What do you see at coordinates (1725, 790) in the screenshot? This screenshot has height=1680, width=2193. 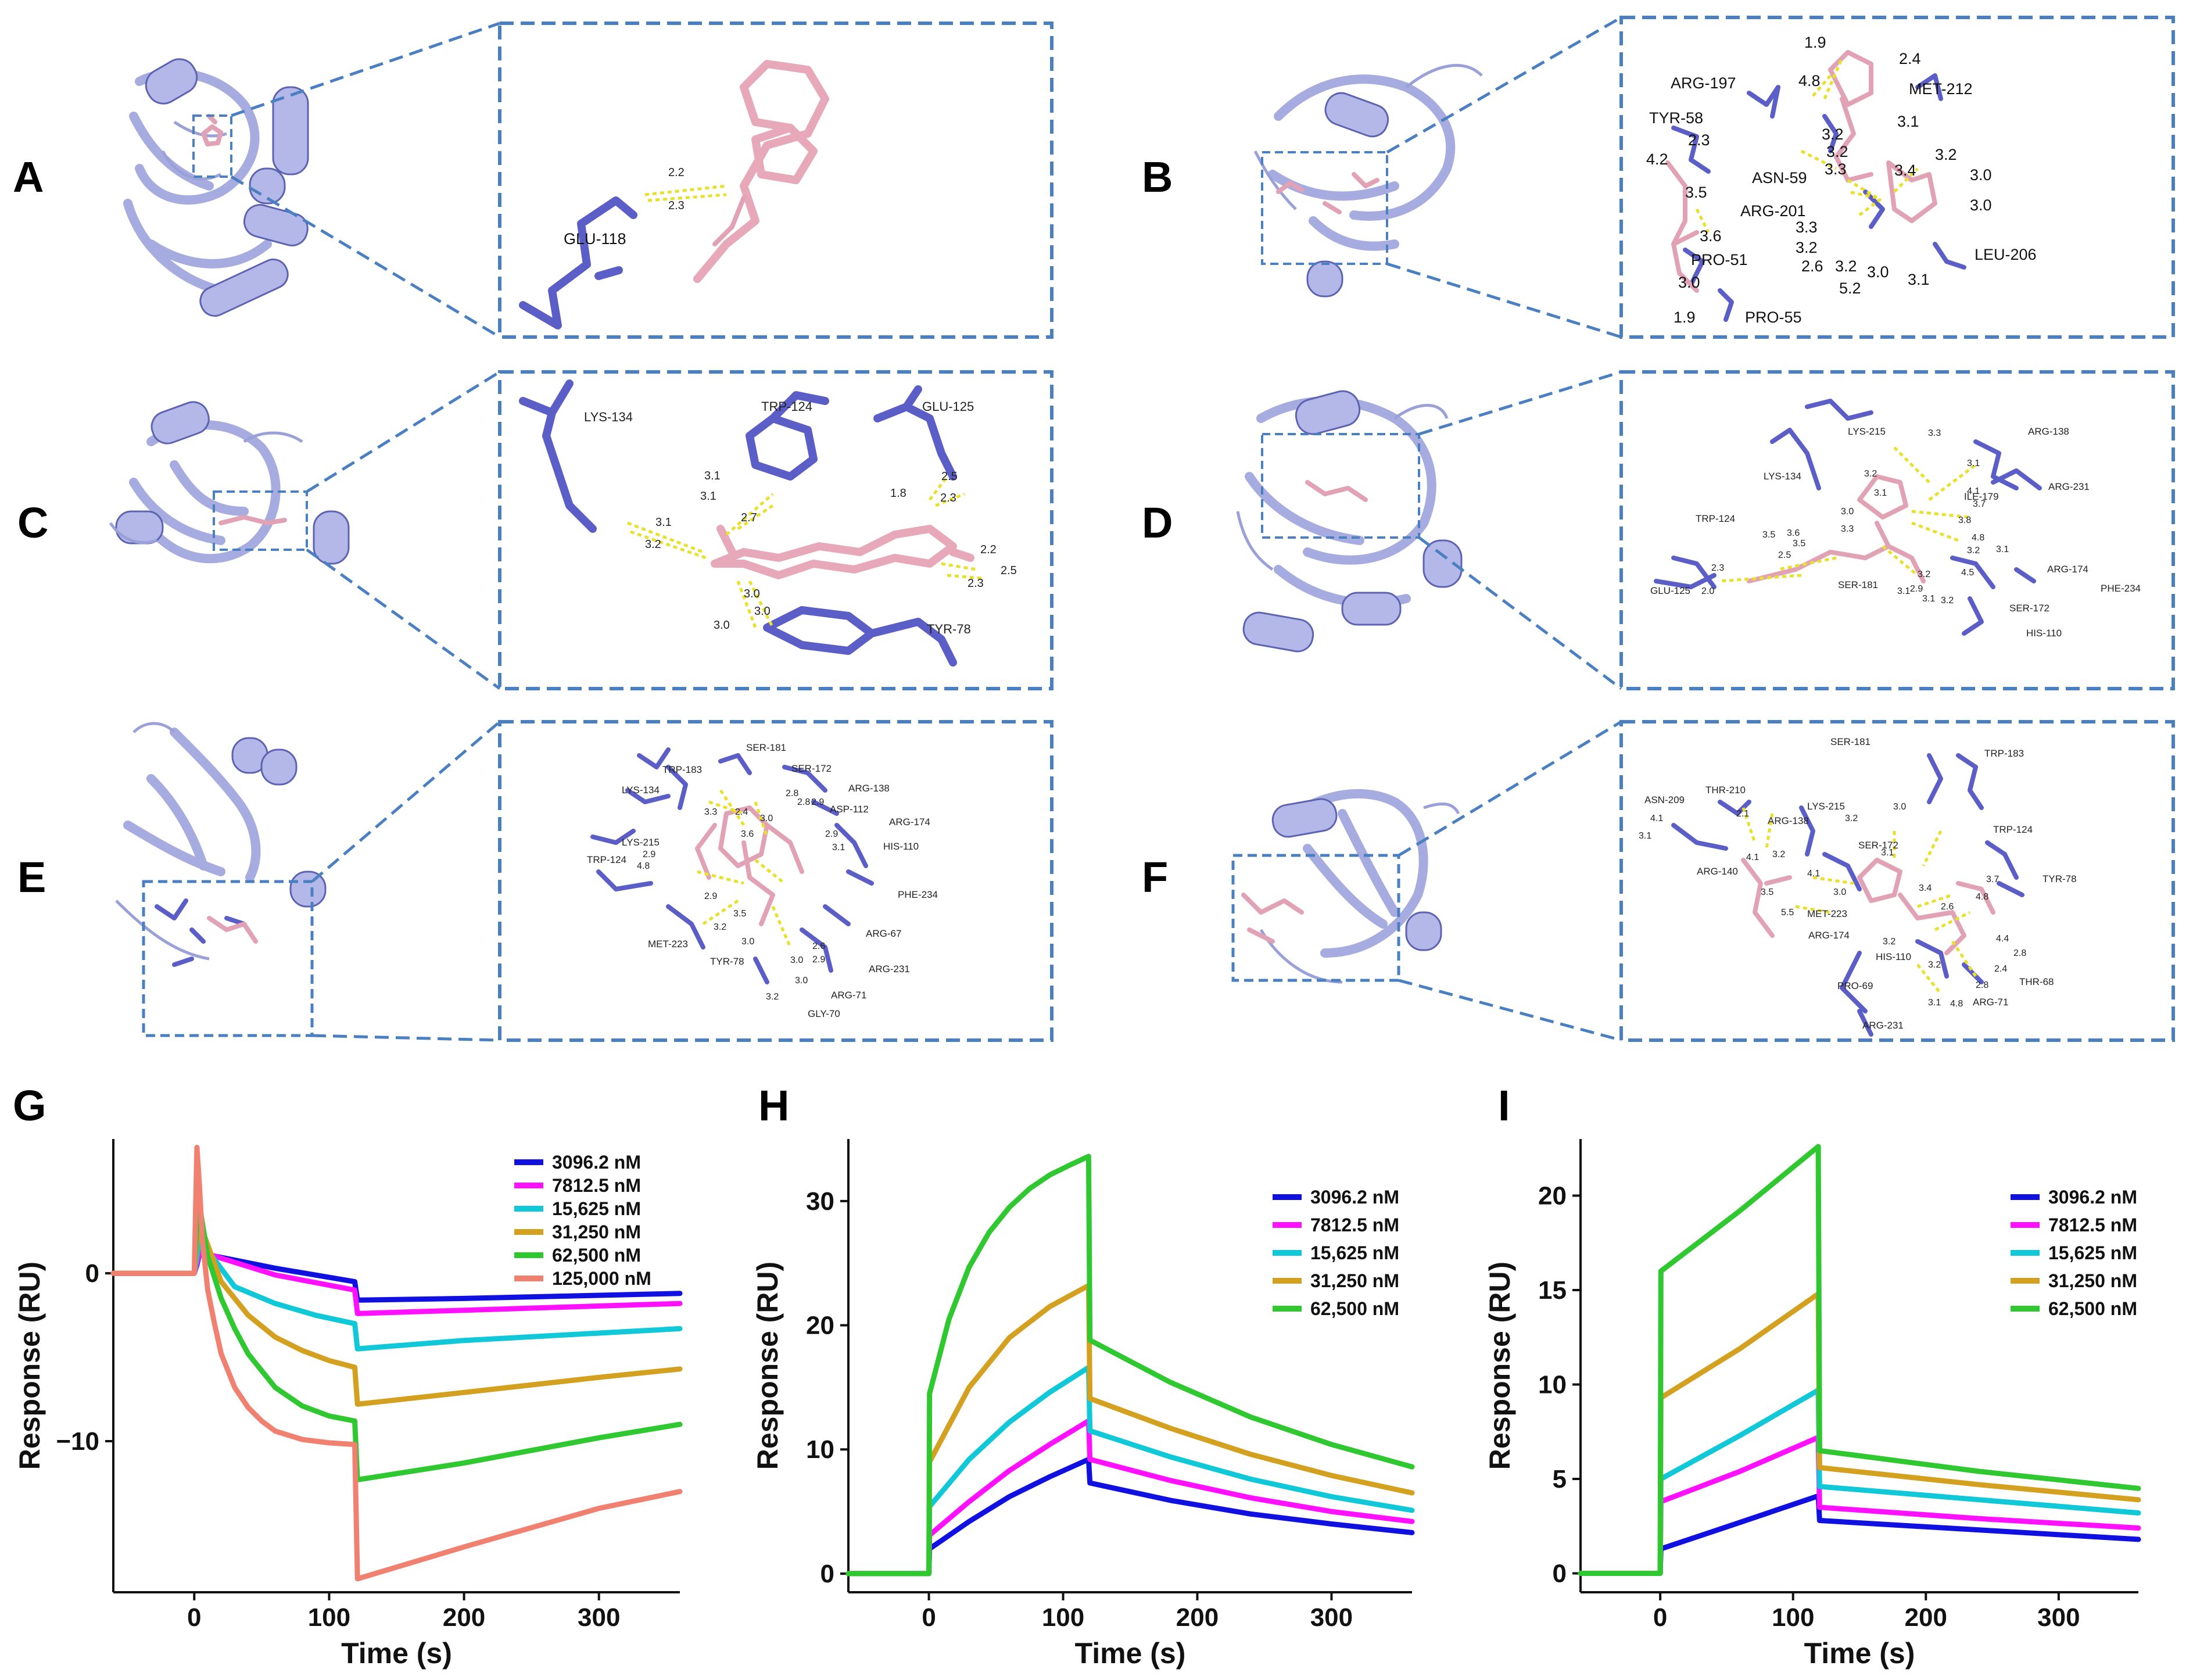 I see `residue-label: THR-210` at bounding box center [1725, 790].